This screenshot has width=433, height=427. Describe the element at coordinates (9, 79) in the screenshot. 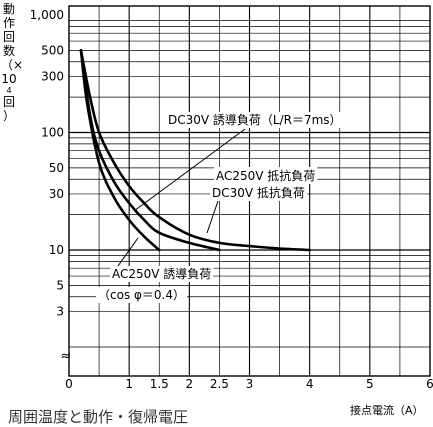

I see `y-title-char: 10` at that location.